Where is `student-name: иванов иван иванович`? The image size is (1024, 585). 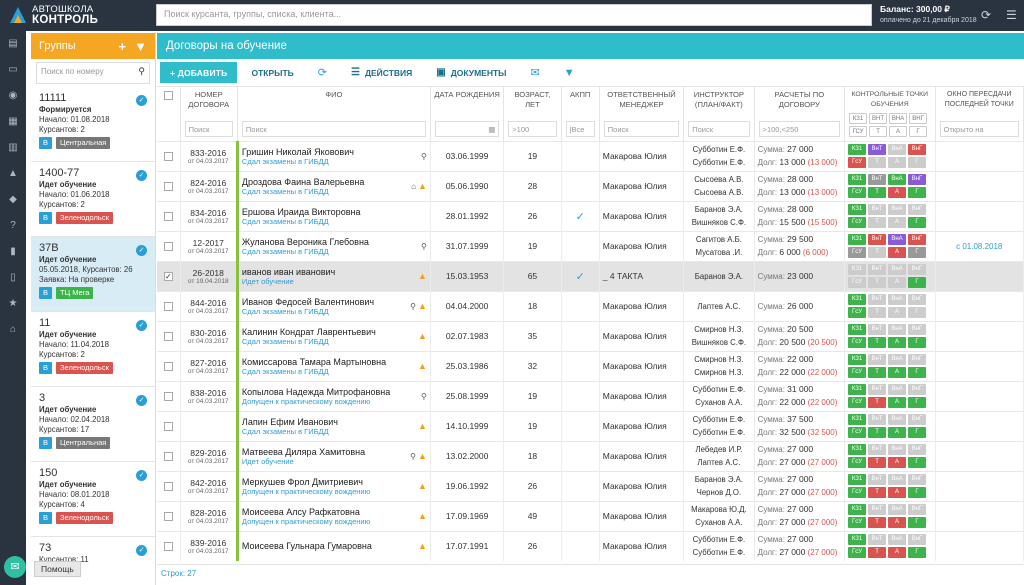 student-name: иванов иван иванович is located at coordinates (288, 271).